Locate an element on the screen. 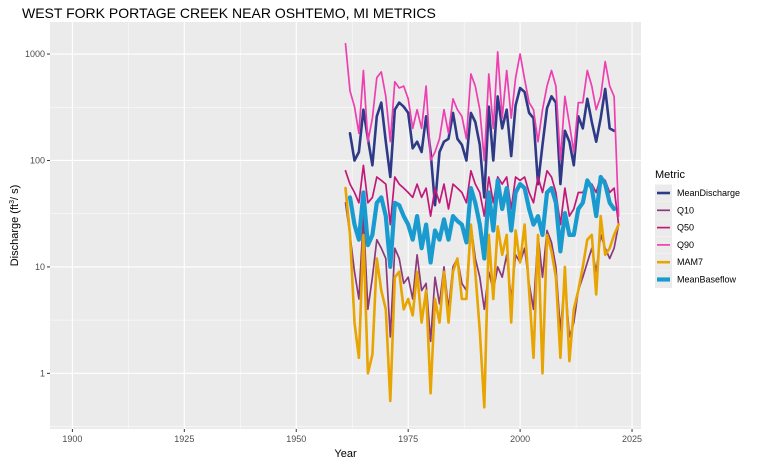 Image resolution: width=757 pixels, height=464 pixels. y-title-tail: / s) is located at coordinates (15, 192).